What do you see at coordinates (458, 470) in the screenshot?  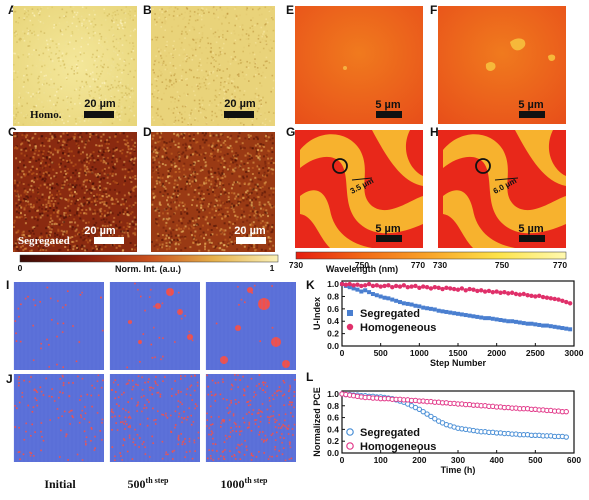 I see `x-axis-label: Time (h)` at bounding box center [458, 470].